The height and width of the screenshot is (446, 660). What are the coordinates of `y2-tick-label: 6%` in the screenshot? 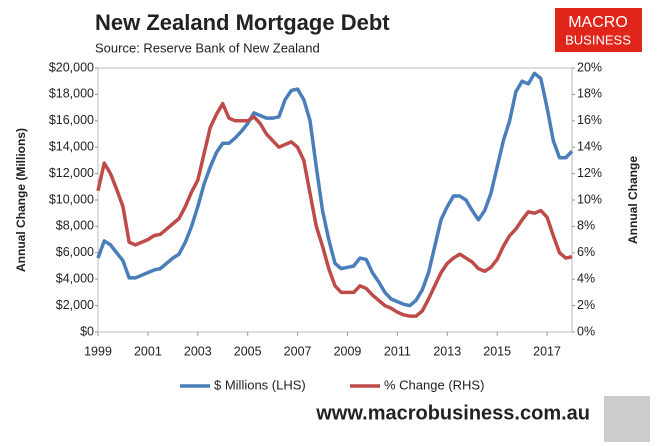 It's located at (586, 252).